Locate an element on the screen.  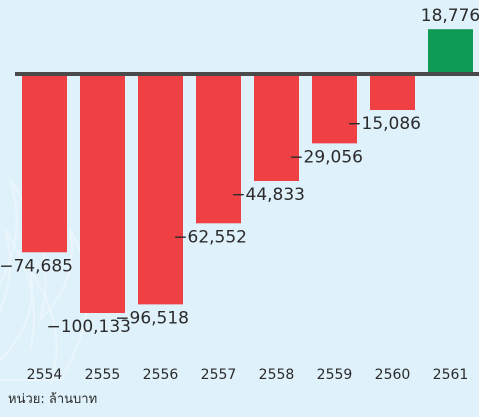
x-tick-2558: 2558 is located at coordinates (277, 375).